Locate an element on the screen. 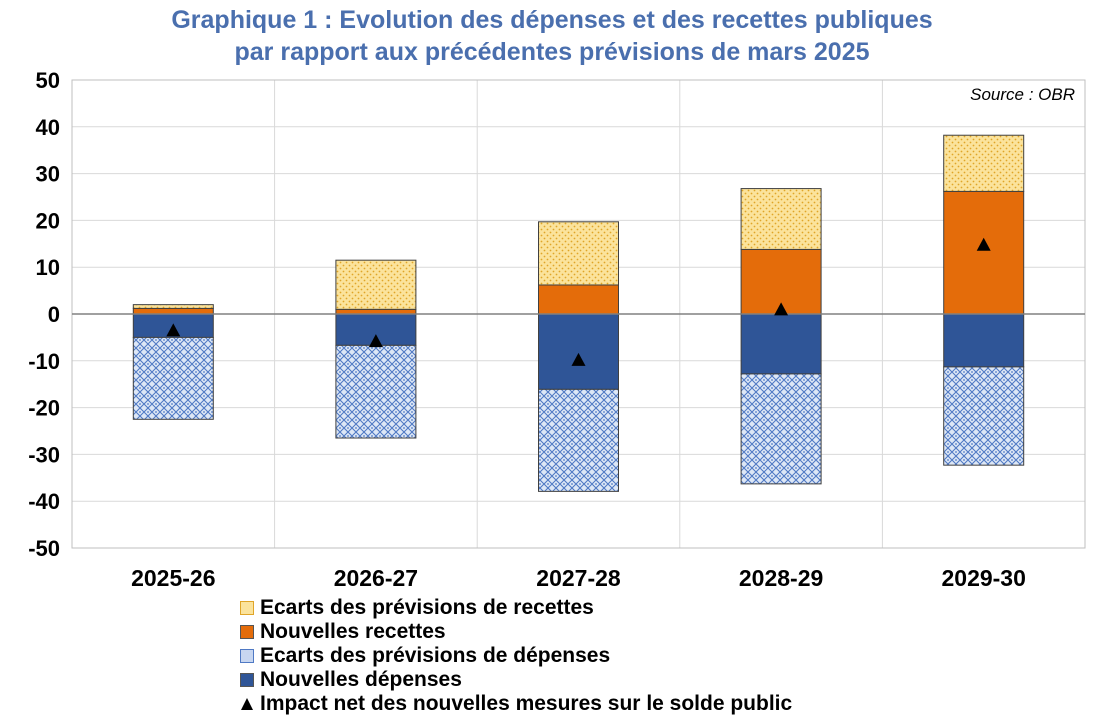 The image size is (1104, 719). legend-label-nouvelles-depenses: Nouvelles dépenses is located at coordinates (361, 679).